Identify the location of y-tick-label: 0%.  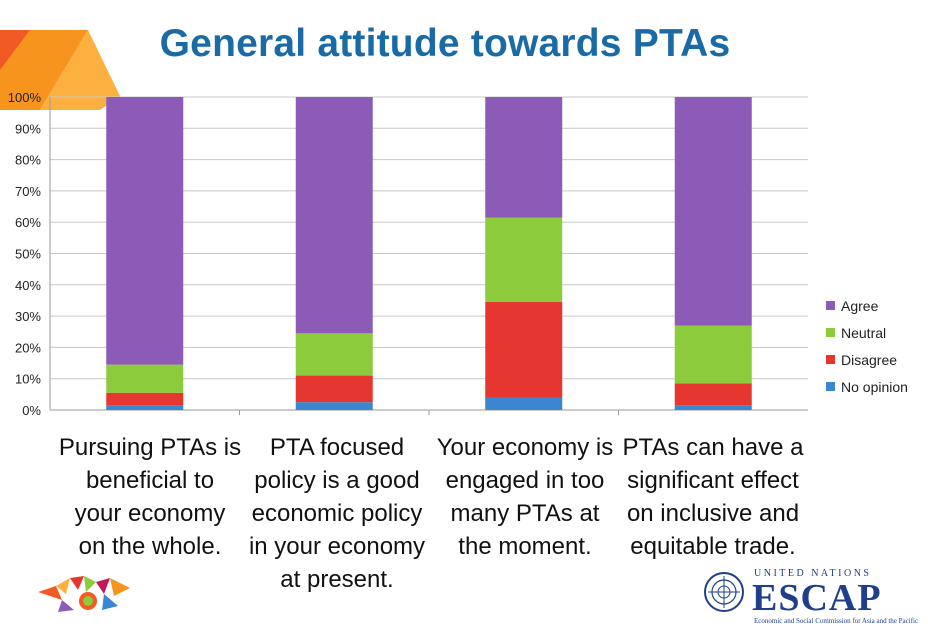
(31, 410).